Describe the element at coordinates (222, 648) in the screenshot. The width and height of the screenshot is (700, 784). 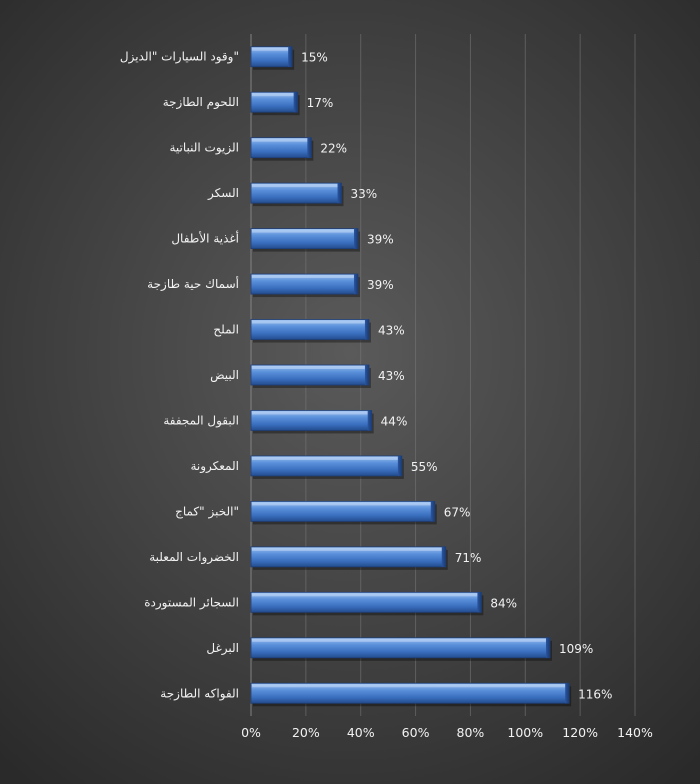
I see `category-label: البرغل` at that location.